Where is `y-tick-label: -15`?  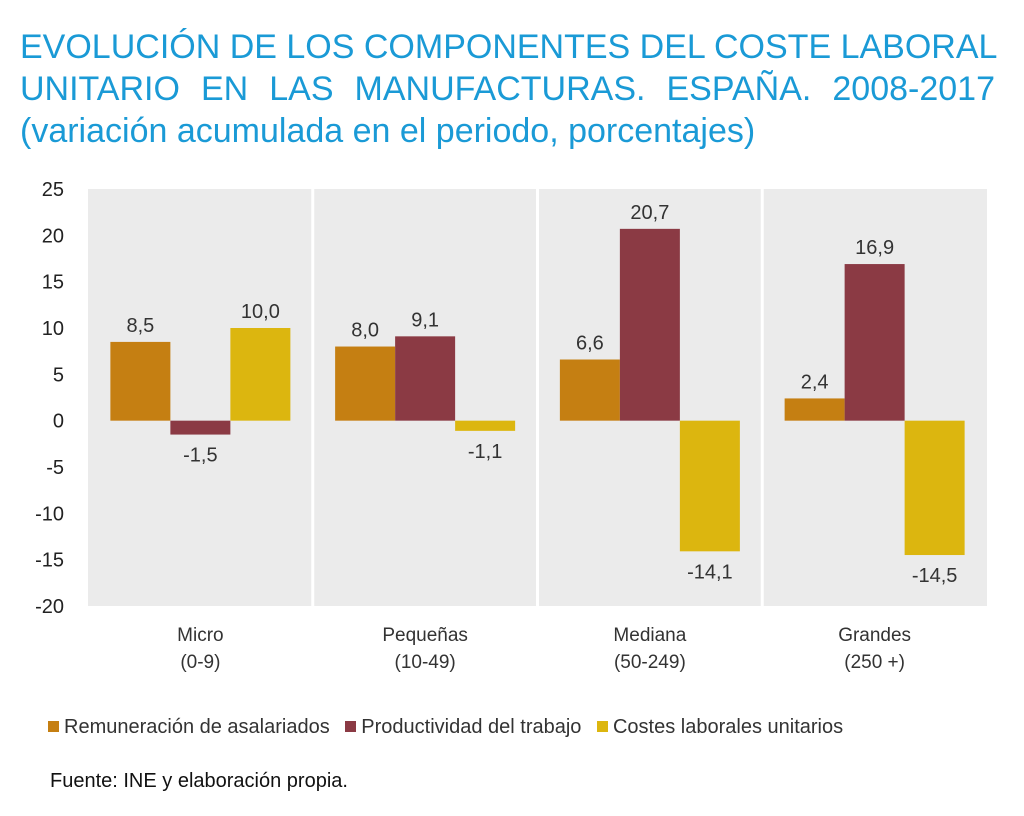
y-tick-label: -15 is located at coordinates (49, 561).